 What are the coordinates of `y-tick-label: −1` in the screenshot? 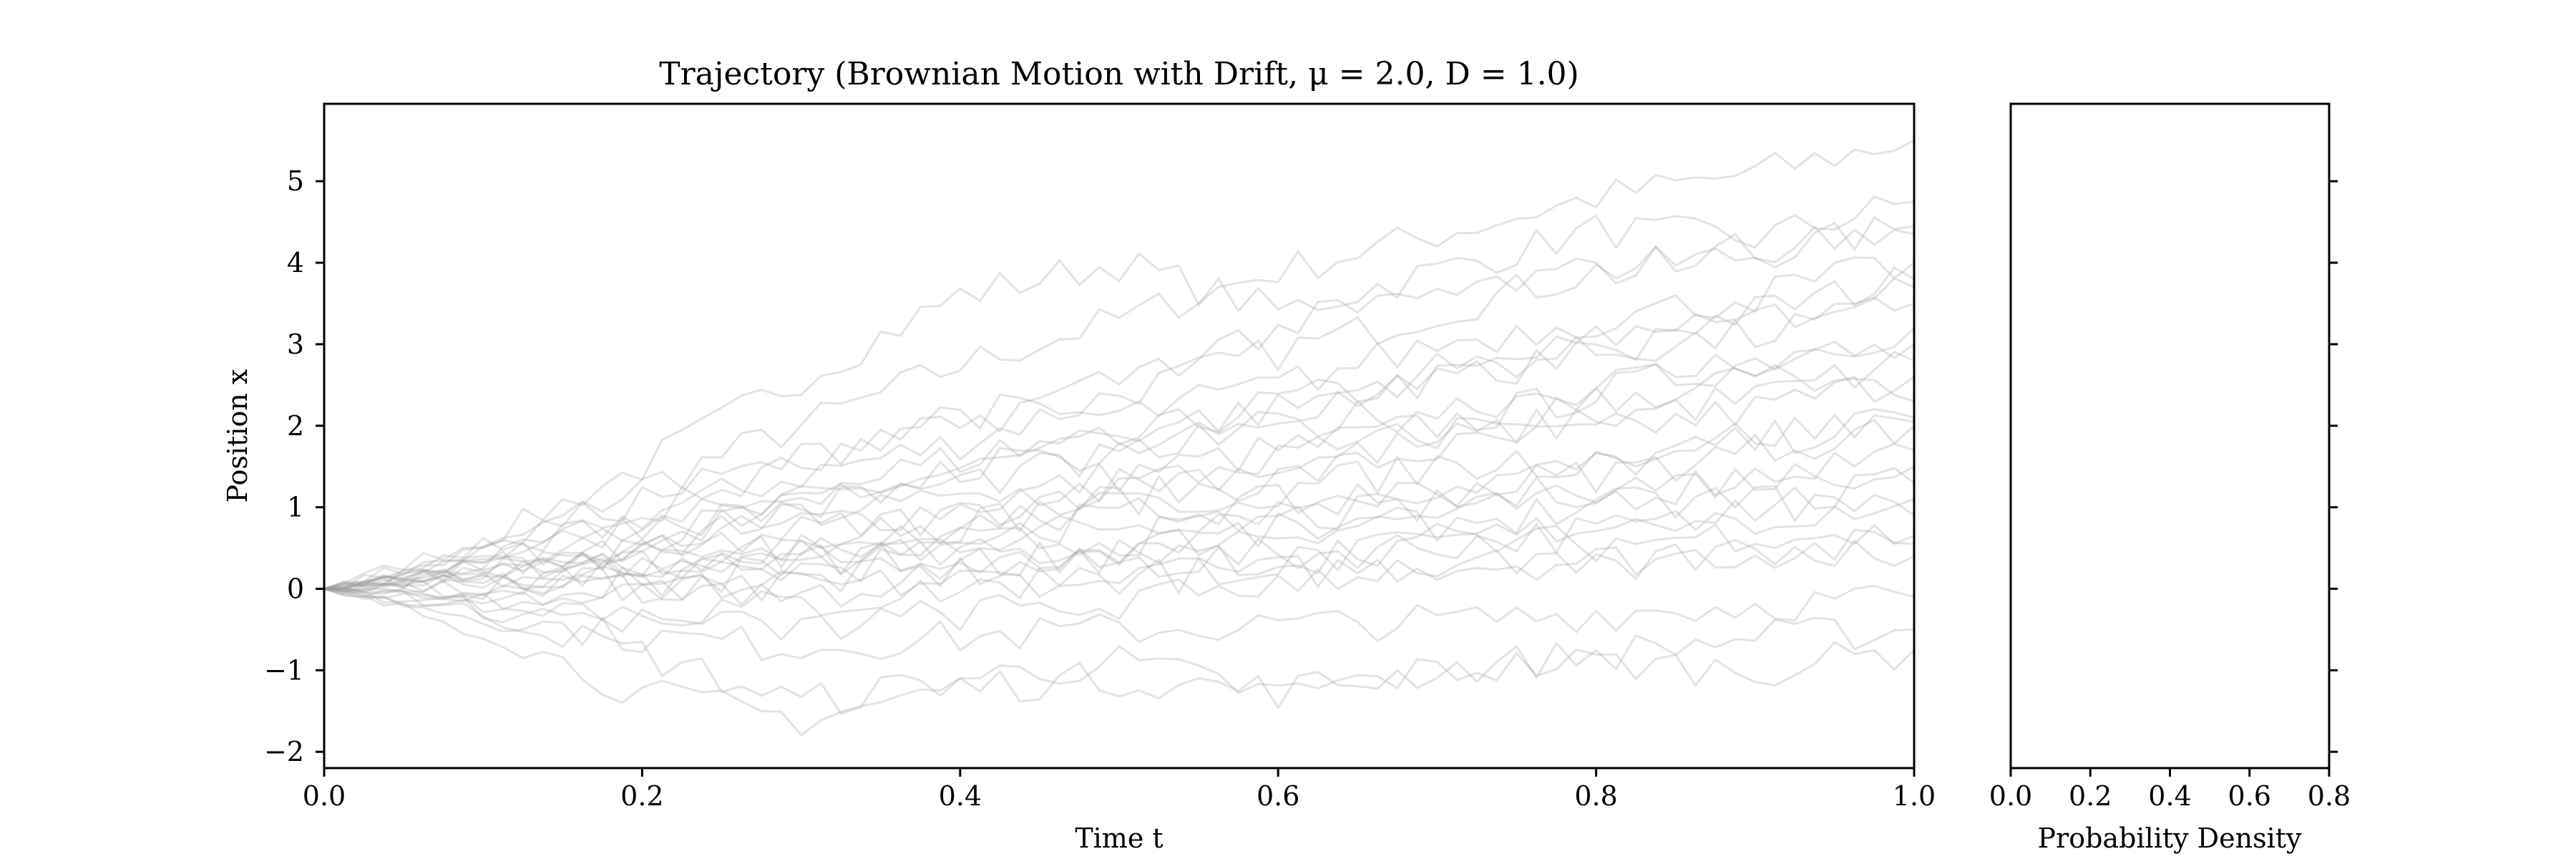 It's located at (284, 670).